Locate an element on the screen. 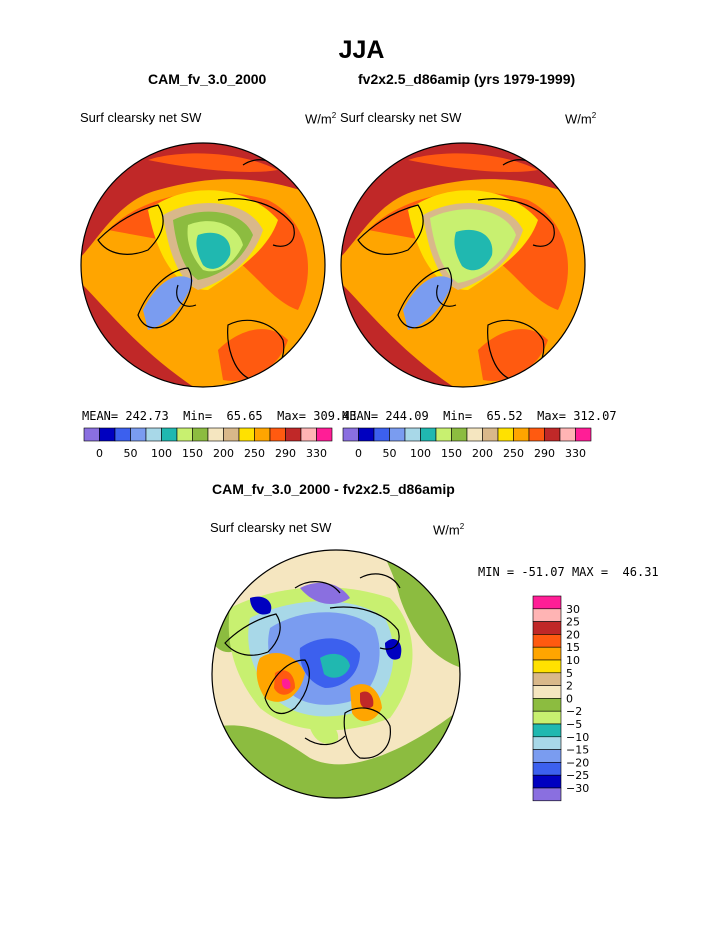 The width and height of the screenshot is (723, 935). colorbar-tick-label: −5 is located at coordinates (574, 724).